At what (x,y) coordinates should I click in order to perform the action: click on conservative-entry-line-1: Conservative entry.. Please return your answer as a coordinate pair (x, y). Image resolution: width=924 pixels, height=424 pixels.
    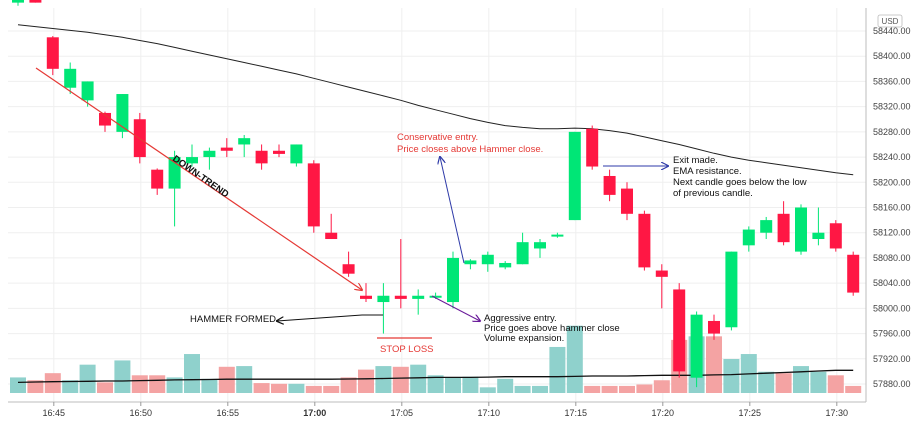
    Looking at the image, I should click on (437, 137).